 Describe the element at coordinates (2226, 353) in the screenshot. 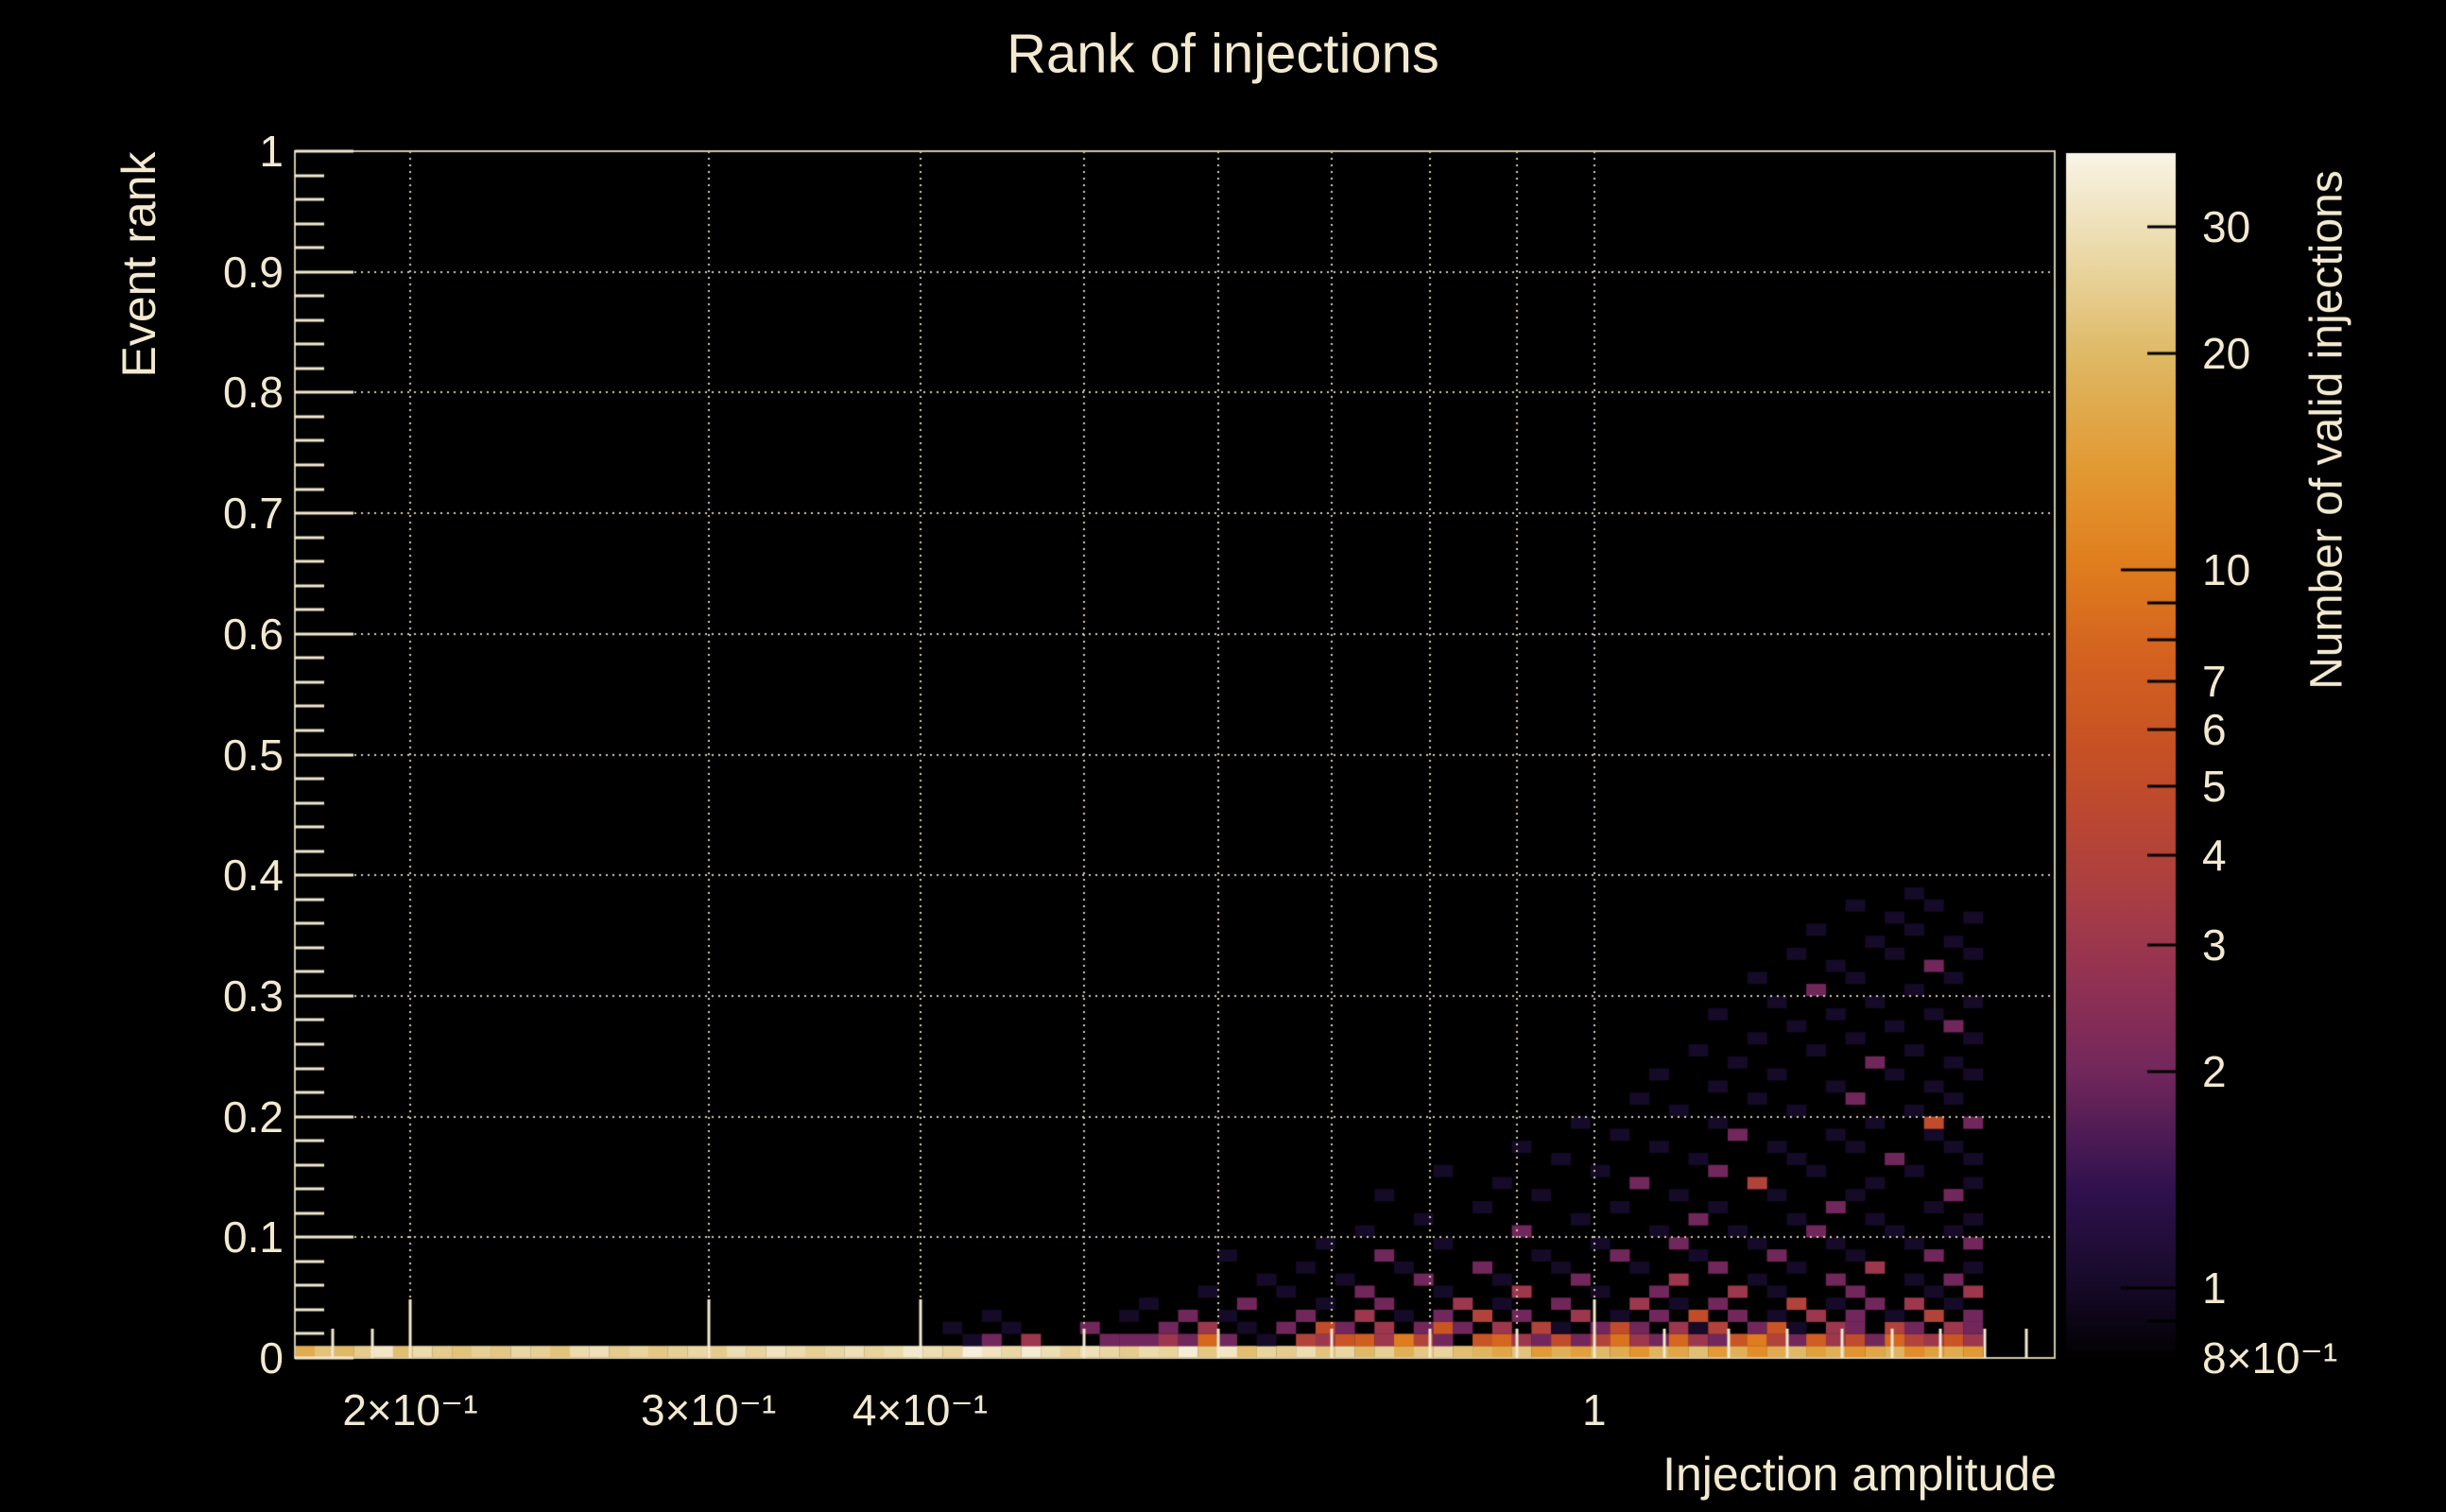

I see `colorbar-tick-label: 20` at that location.